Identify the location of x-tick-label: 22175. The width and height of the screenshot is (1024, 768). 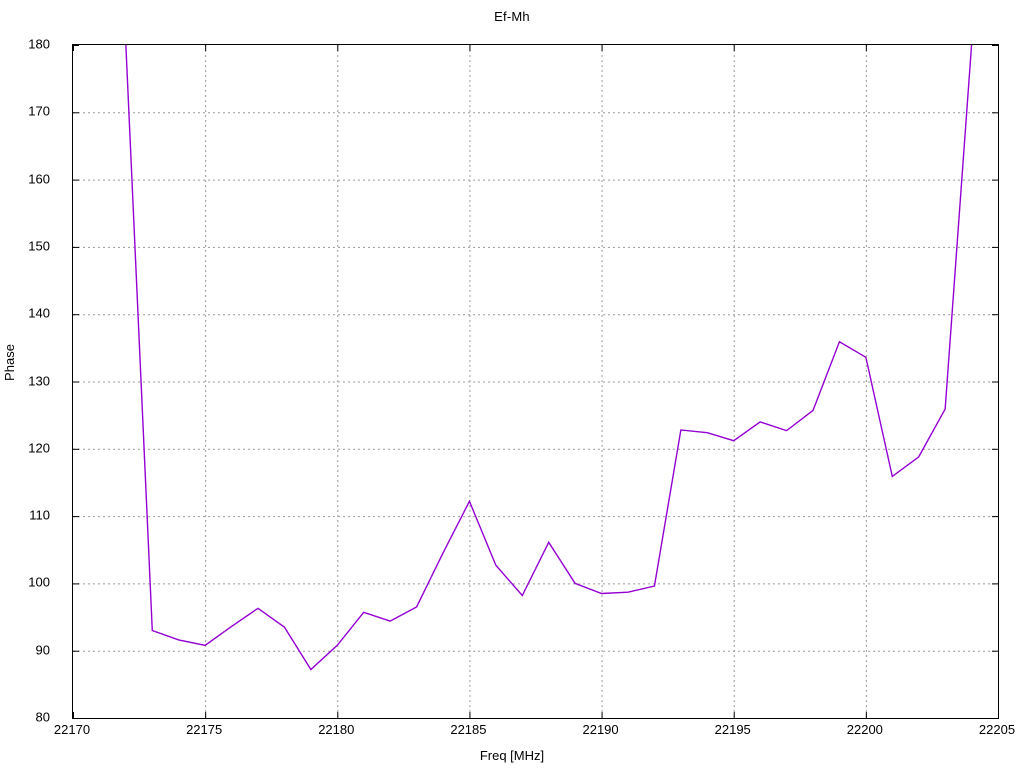
(204, 729).